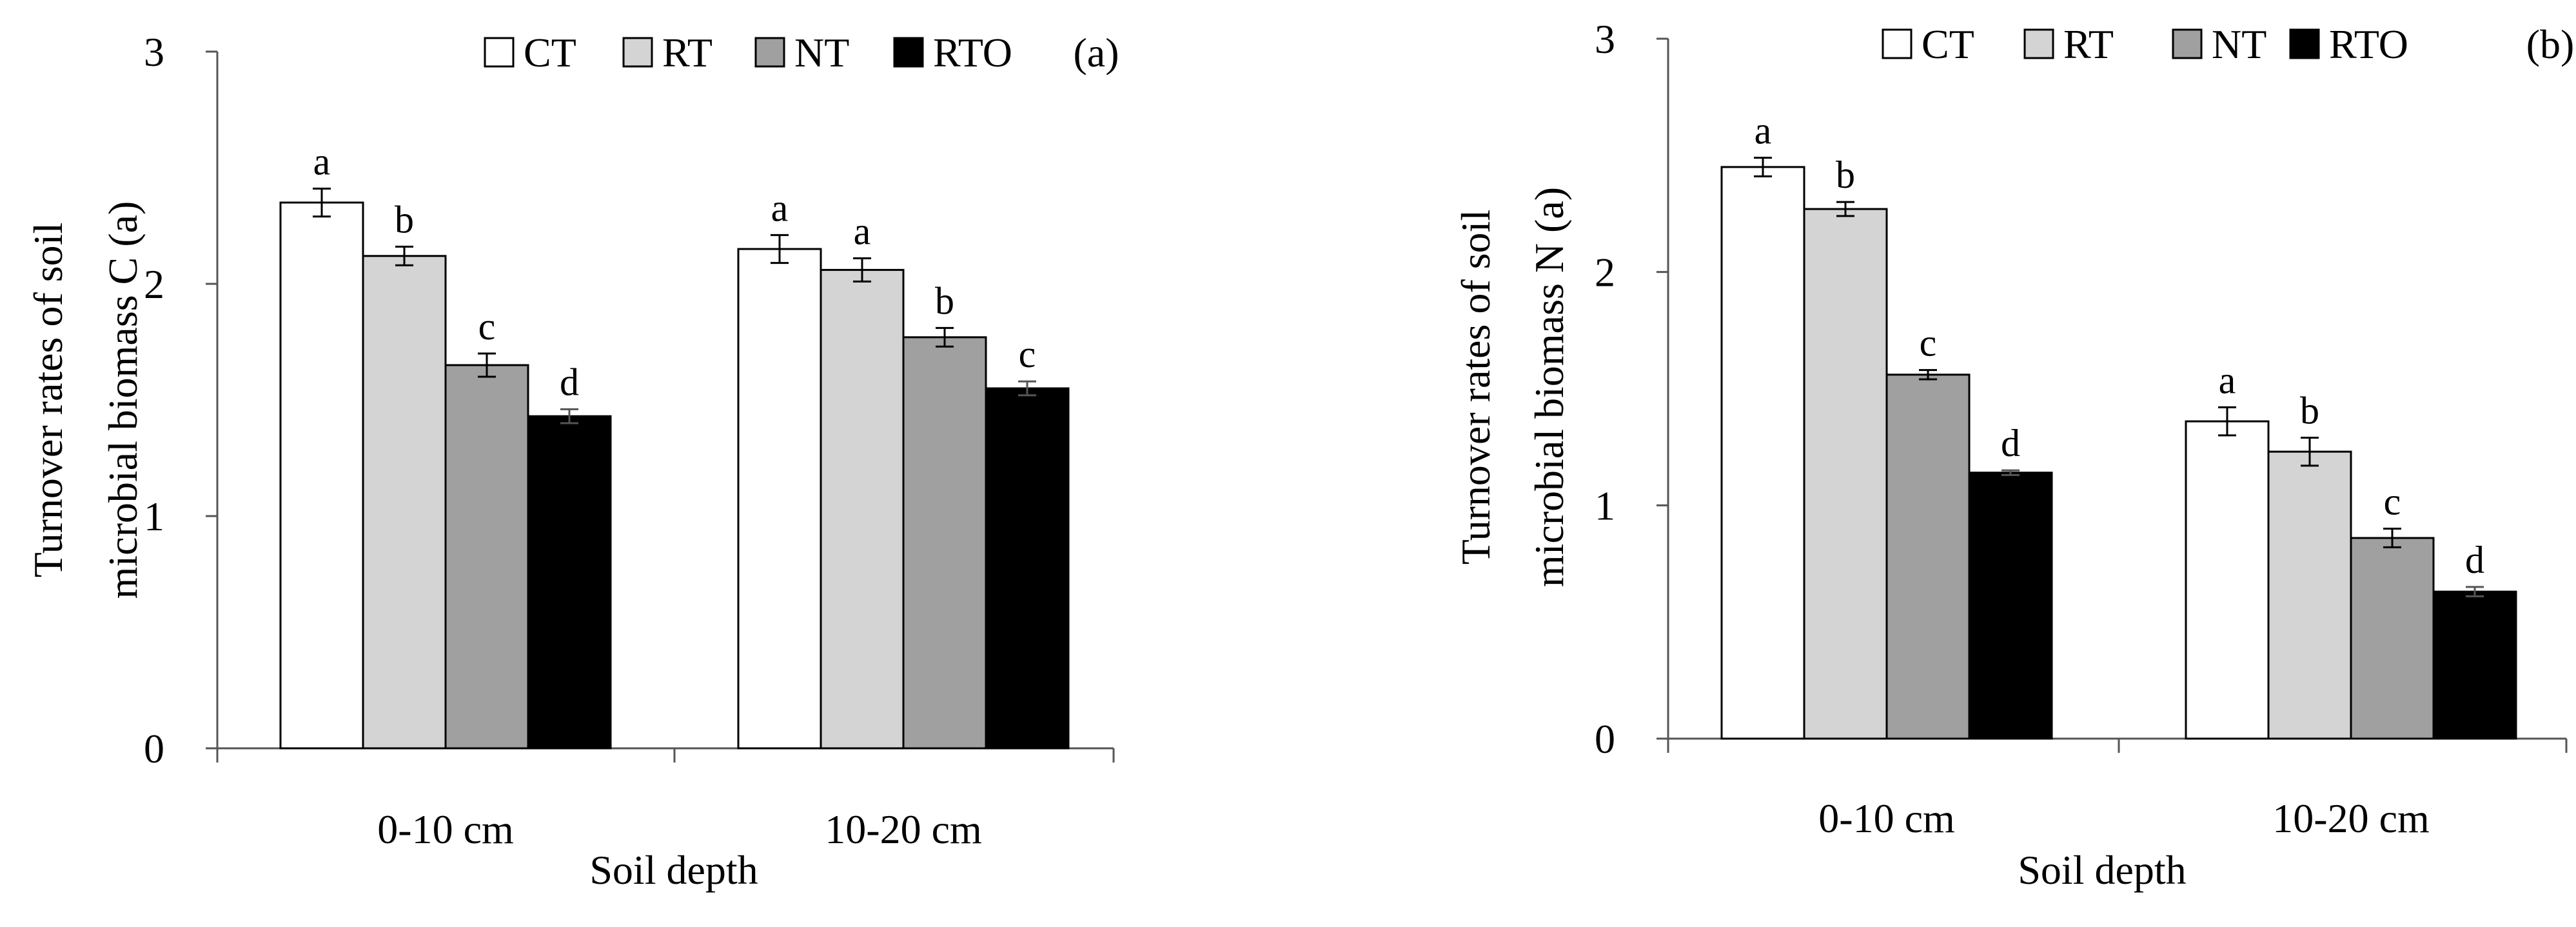  What do you see at coordinates (1549, 387) in the screenshot?
I see `y-axis-title-line: microbial biomass N (a)` at bounding box center [1549, 387].